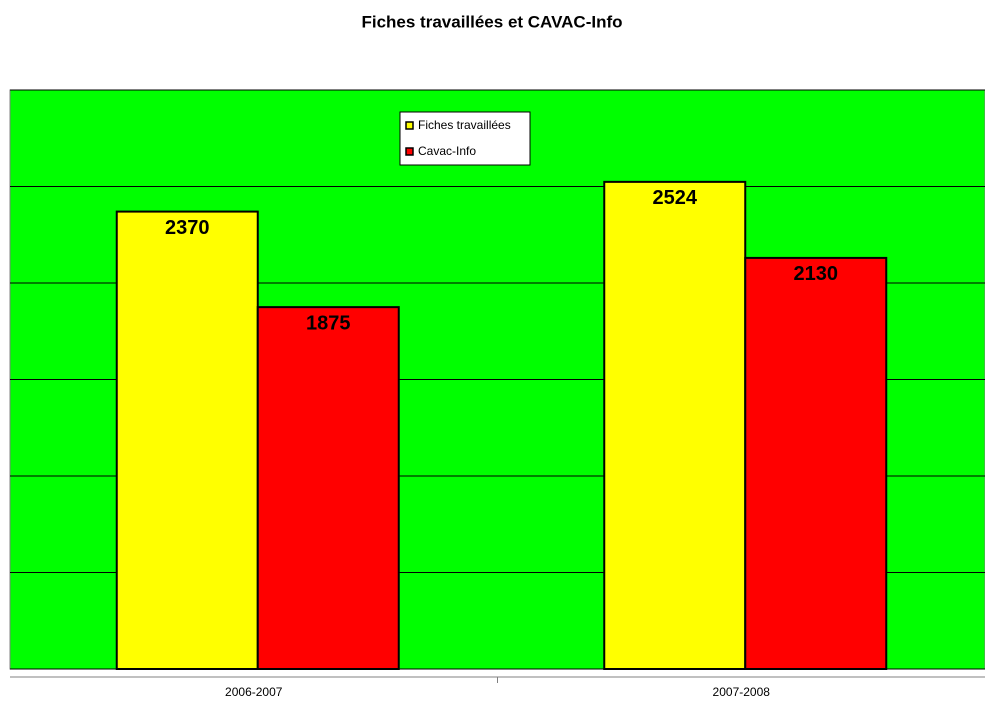 The width and height of the screenshot is (985, 702). What do you see at coordinates (464, 125) in the screenshot?
I see `legend-label: Fiches travaillées` at bounding box center [464, 125].